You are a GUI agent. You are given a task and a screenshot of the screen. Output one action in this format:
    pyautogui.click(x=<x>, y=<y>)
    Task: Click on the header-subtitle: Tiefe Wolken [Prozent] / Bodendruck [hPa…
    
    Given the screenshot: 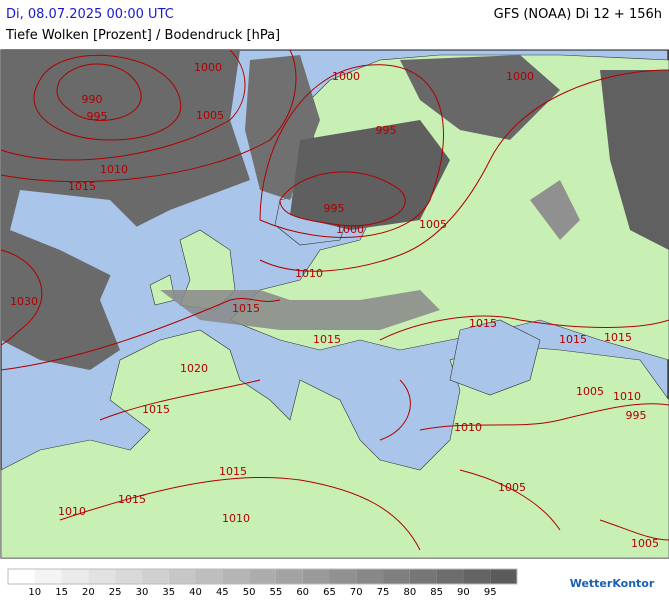 What is the action you would take?
    pyautogui.click(x=142, y=35)
    